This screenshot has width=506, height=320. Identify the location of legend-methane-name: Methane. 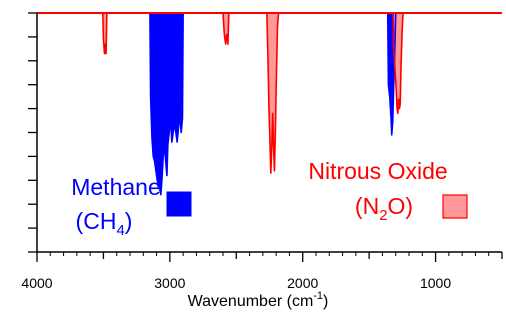
(116, 187).